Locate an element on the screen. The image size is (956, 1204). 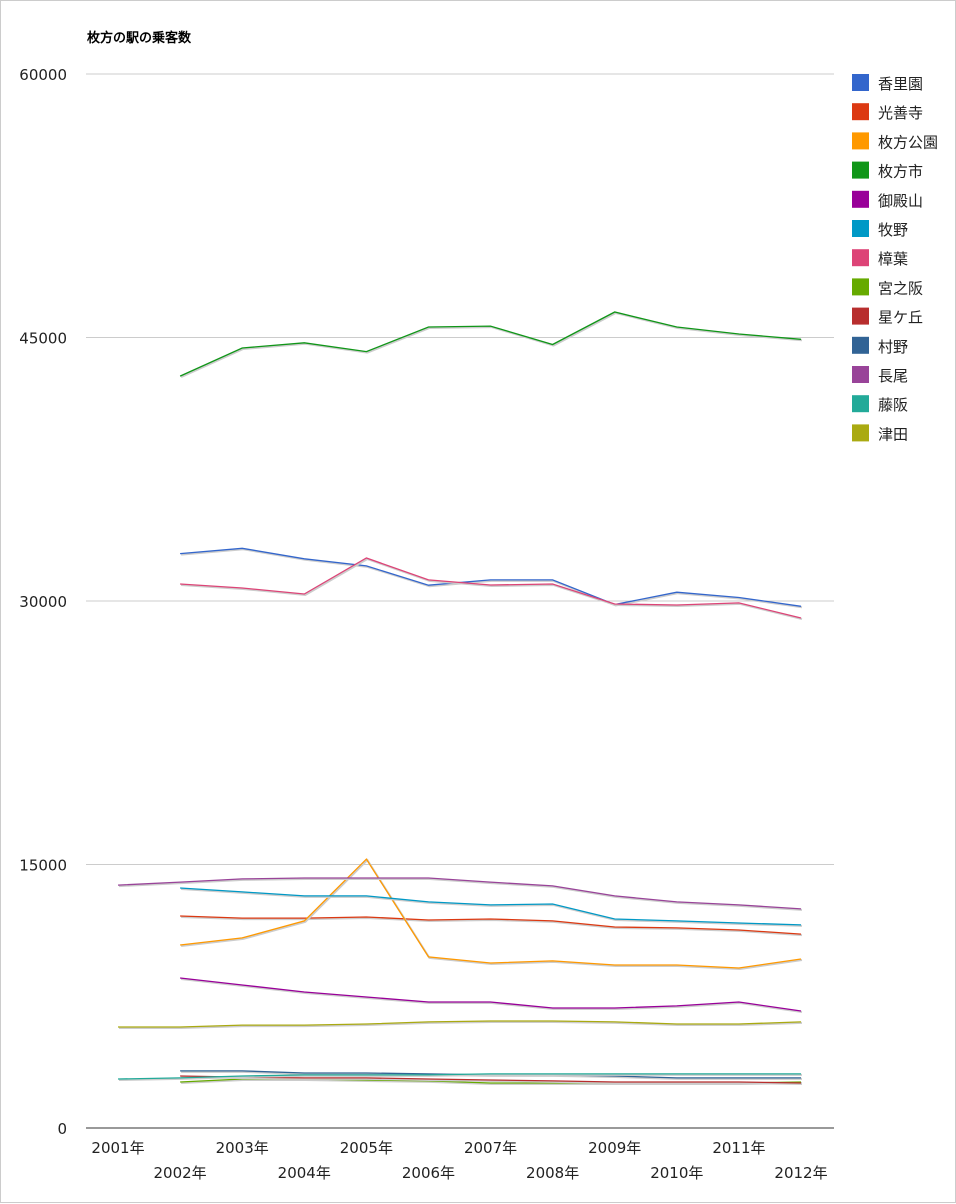
y-tick-label: 60000 is located at coordinates (43, 75).